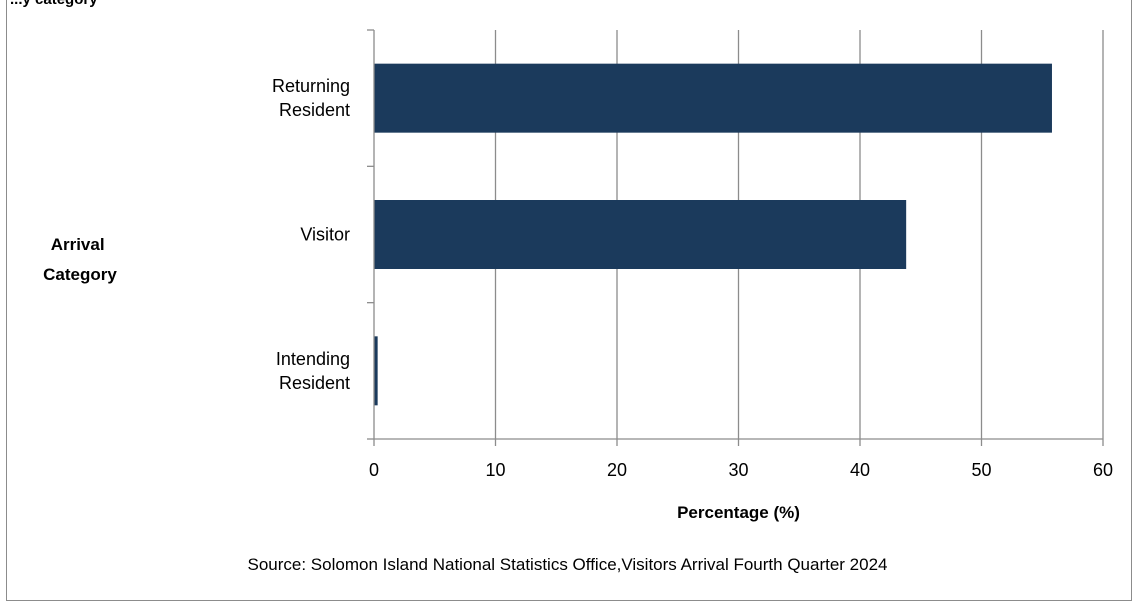 This screenshot has height=601, width=1135. What do you see at coordinates (311, 86) in the screenshot?
I see `category-label-line: Returning` at bounding box center [311, 86].